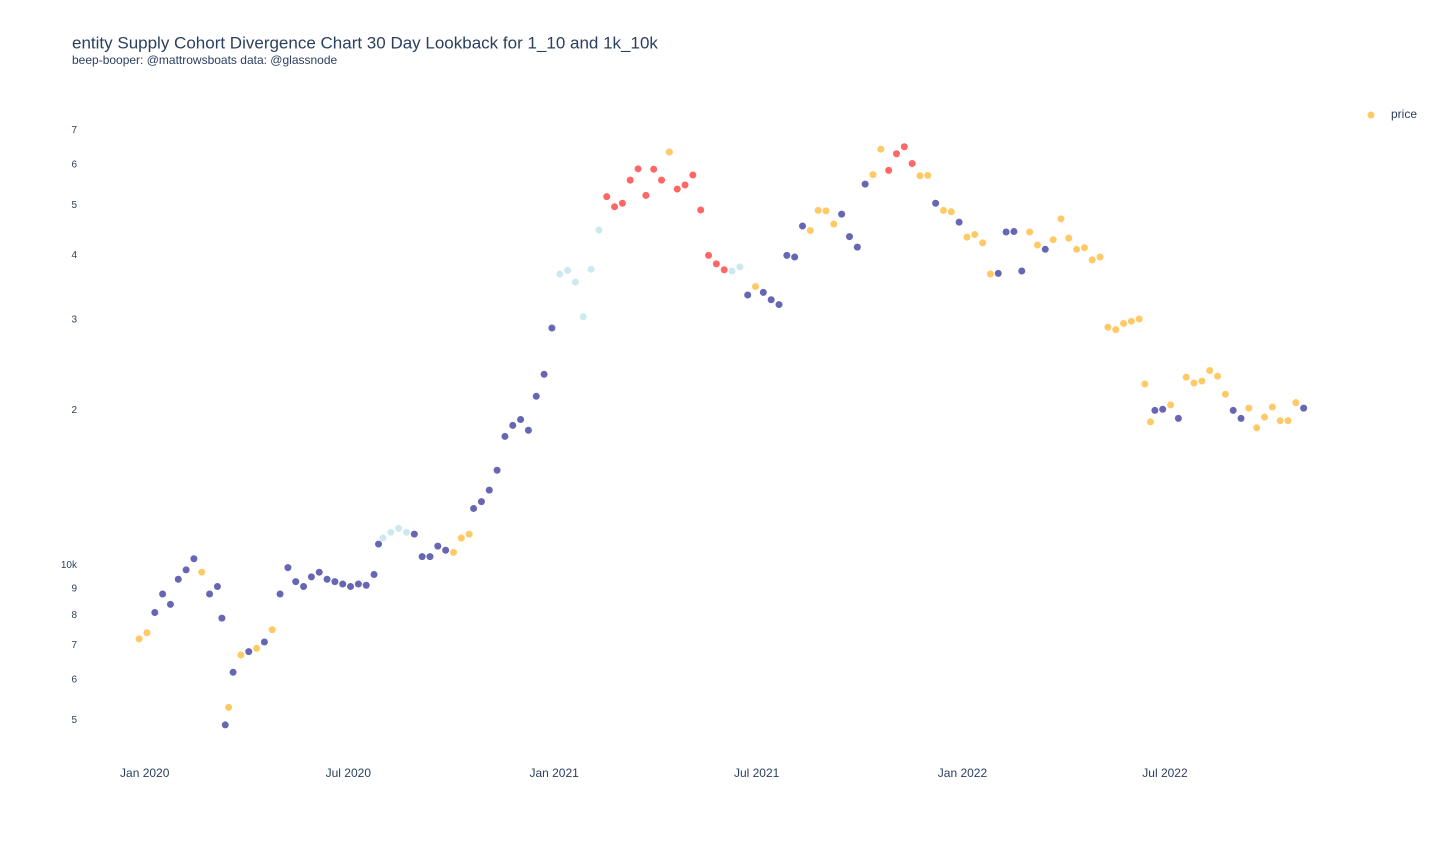 This screenshot has width=1438, height=846. Describe the element at coordinates (1165, 773) in the screenshot. I see `x-tick-label: Jul 2022` at that location.